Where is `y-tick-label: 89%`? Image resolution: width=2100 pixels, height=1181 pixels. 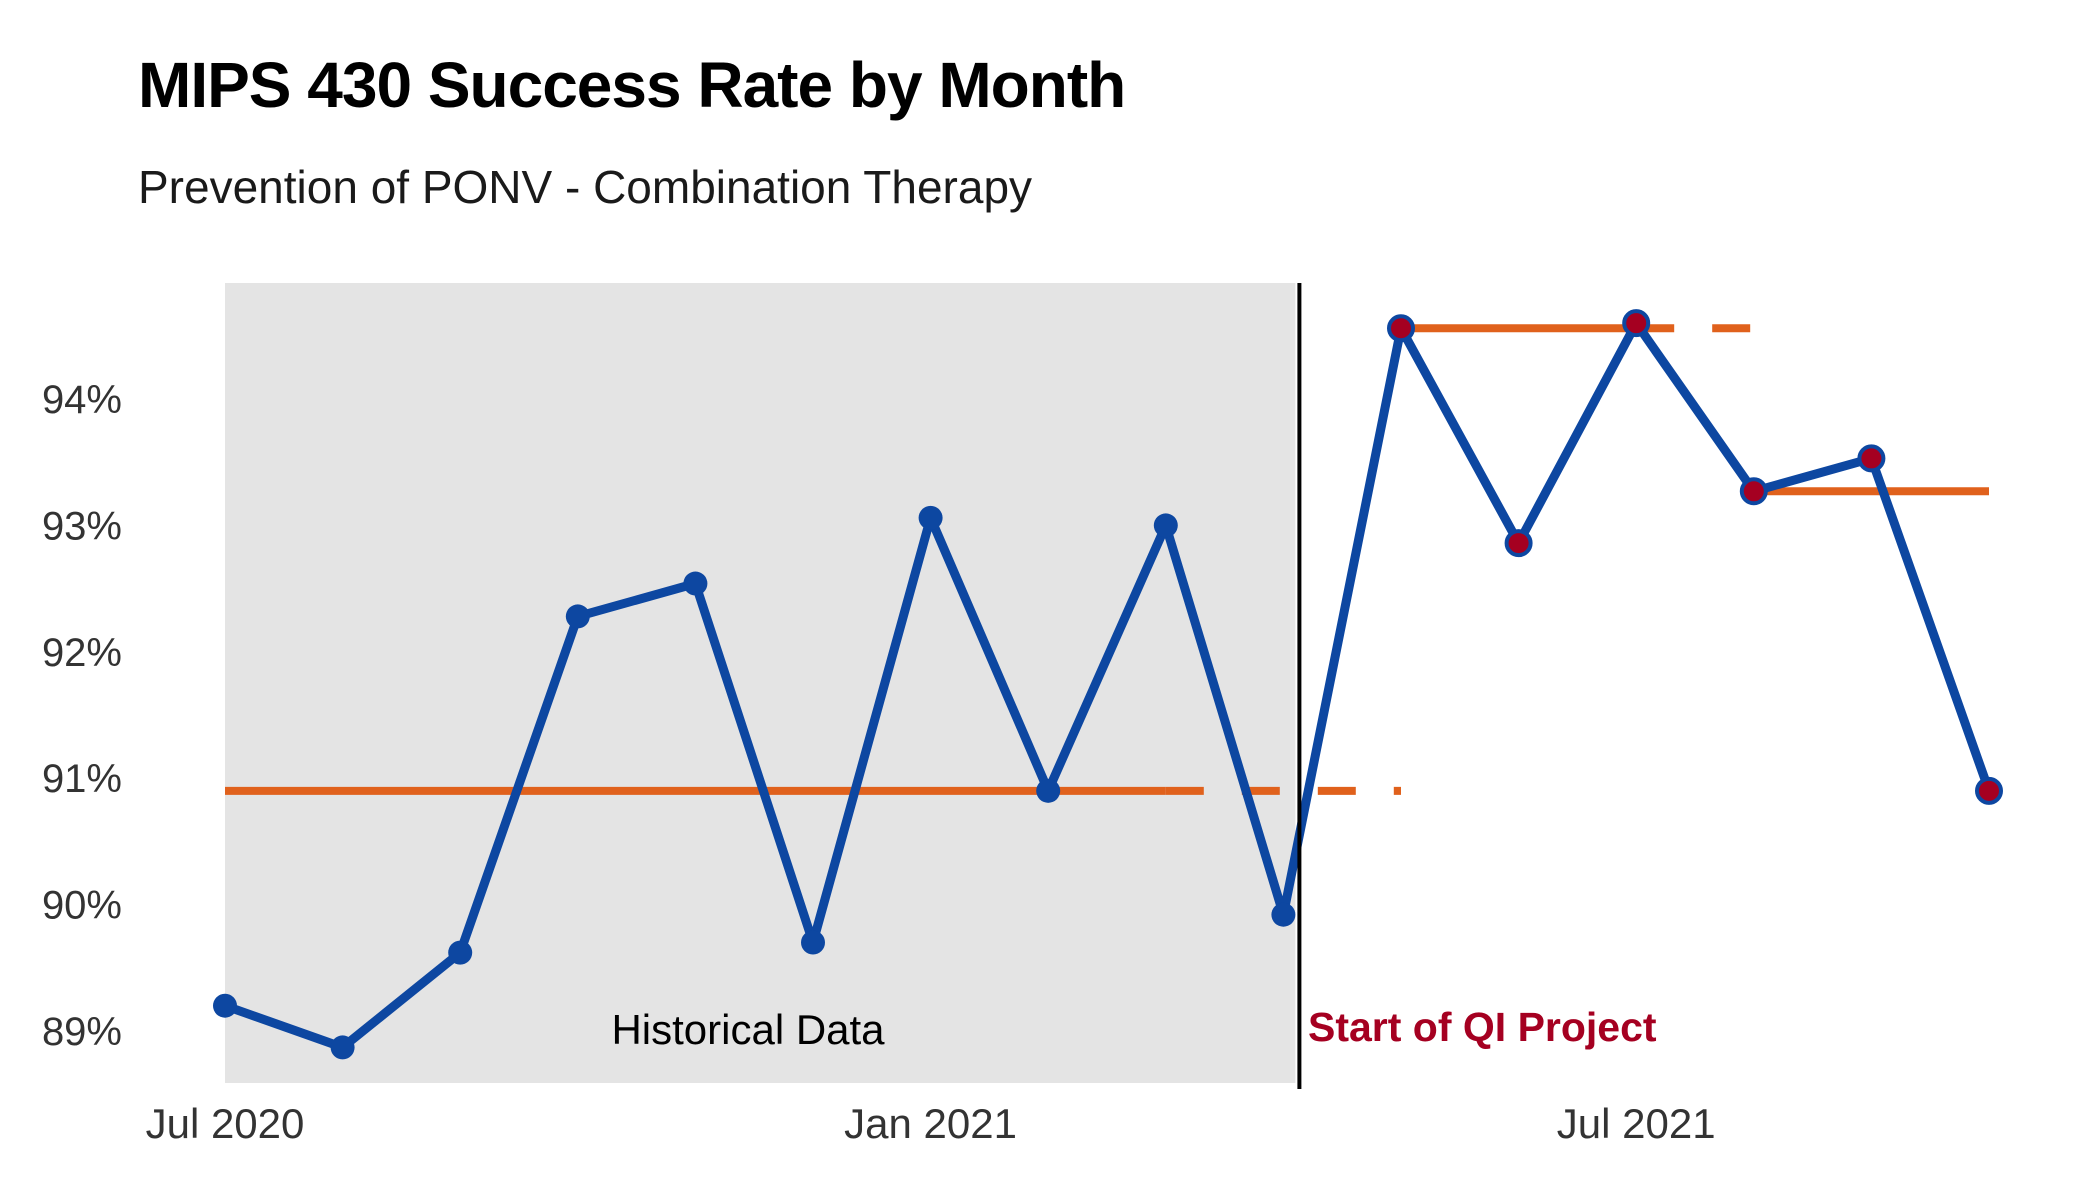
y-tick-label: 89% is located at coordinates (82, 1032).